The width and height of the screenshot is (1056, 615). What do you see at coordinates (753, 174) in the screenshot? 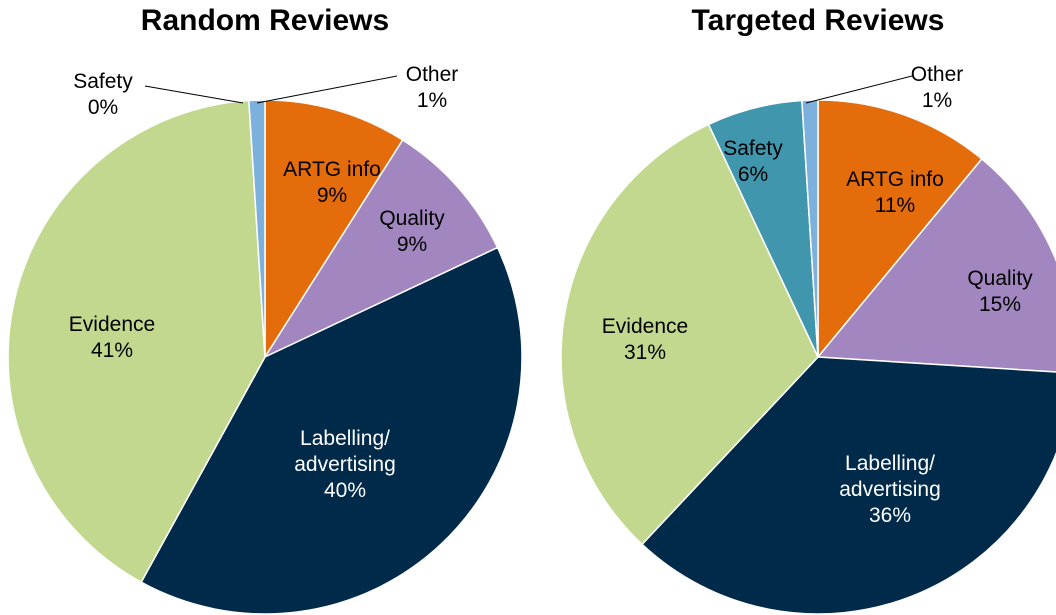
I see `value-label: 6%` at bounding box center [753, 174].